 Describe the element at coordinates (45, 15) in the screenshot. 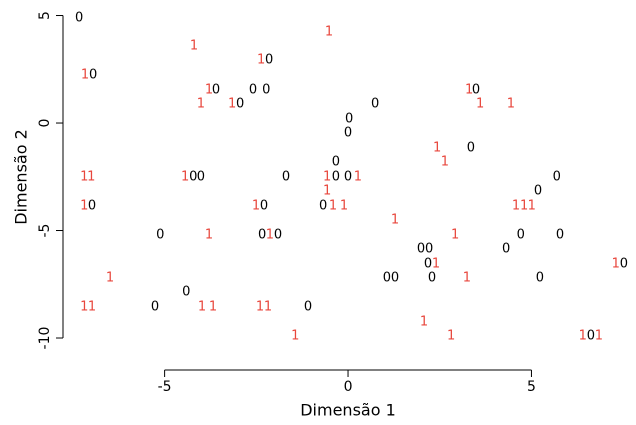

I see `y-tick-label: 5` at that location.